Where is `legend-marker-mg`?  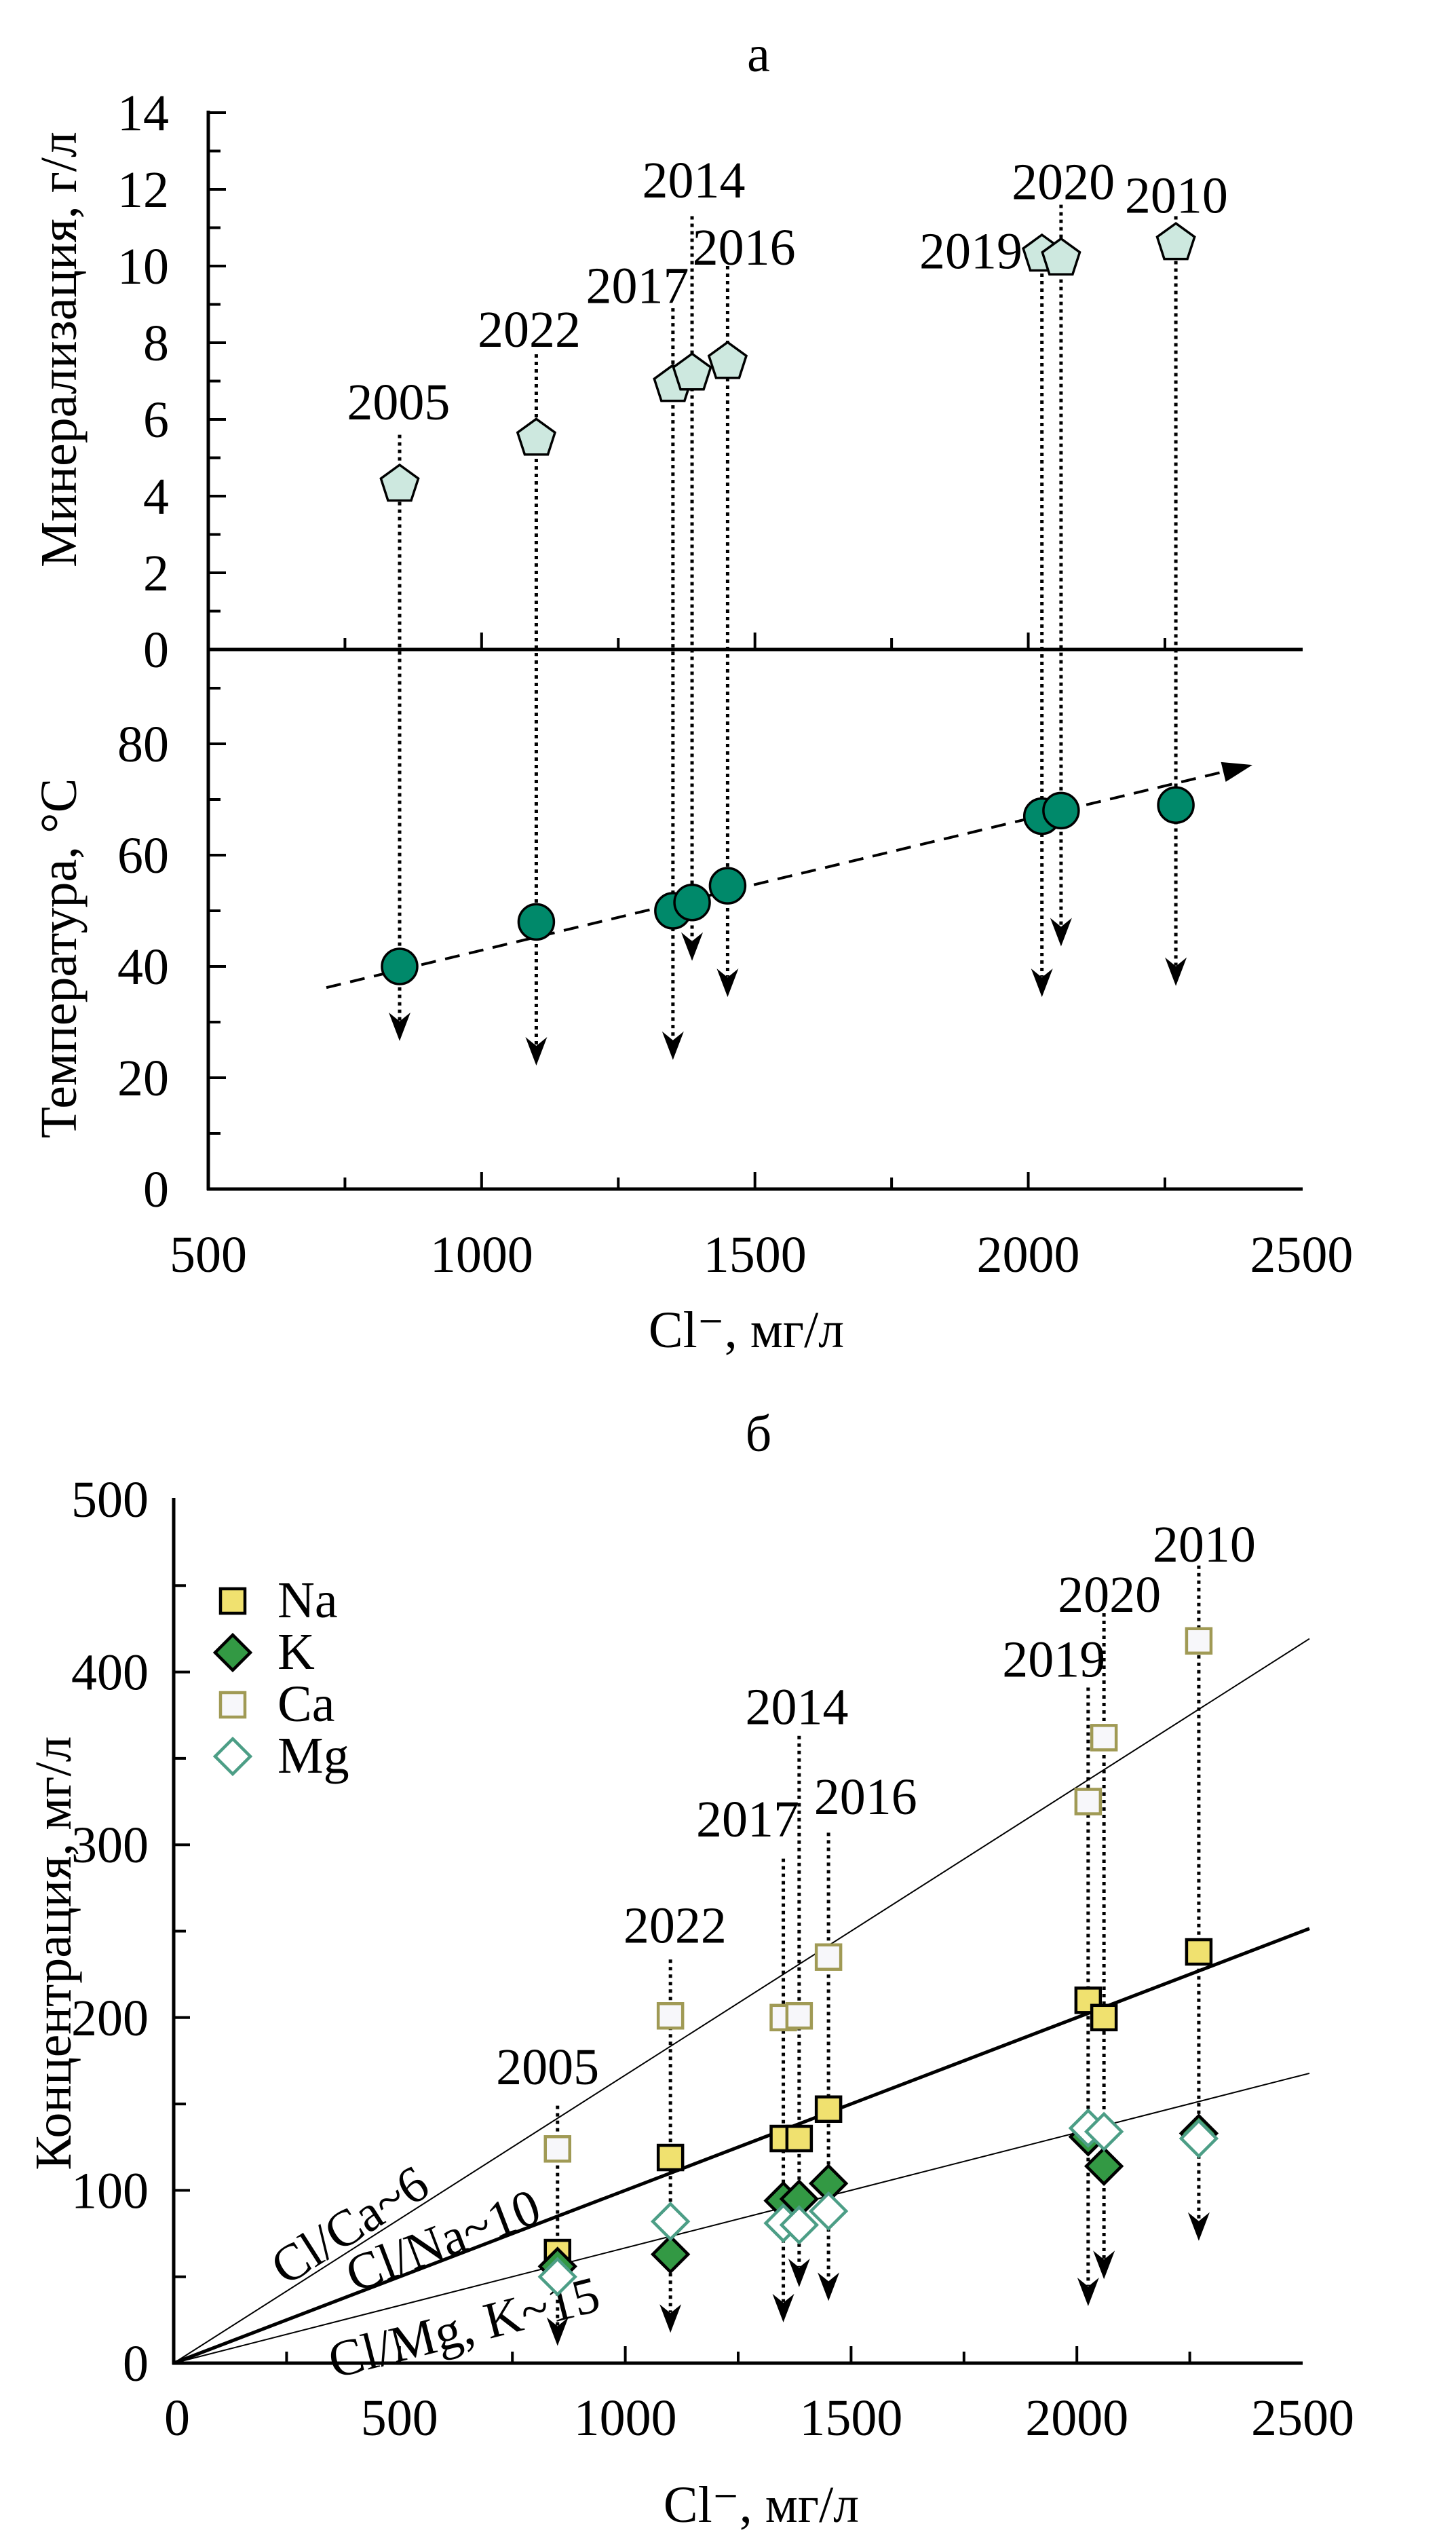 legend-marker-mg is located at coordinates (232, 1756).